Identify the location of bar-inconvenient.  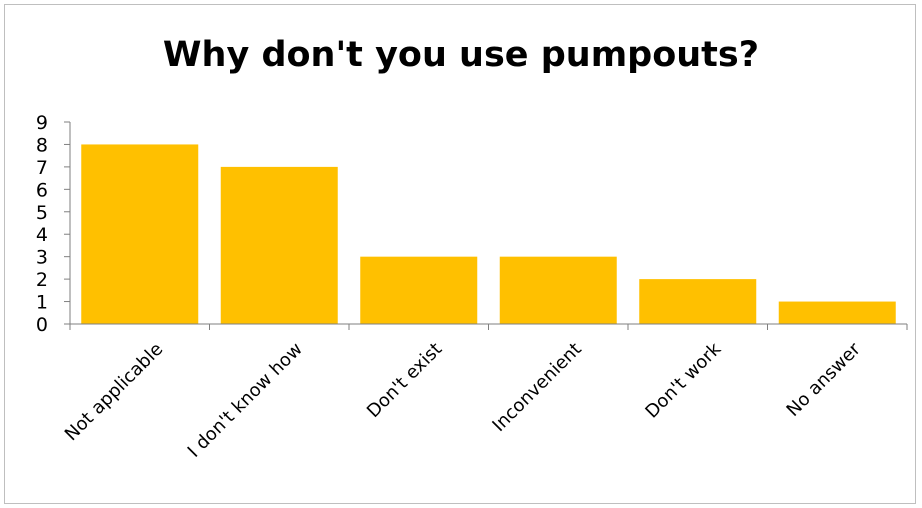
(558, 290).